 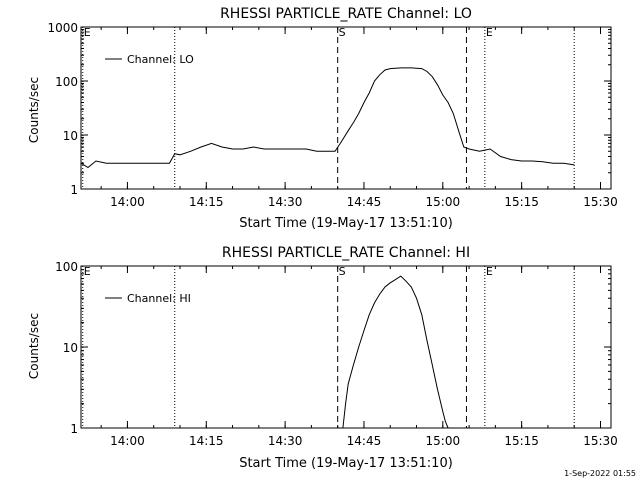 I want to click on legend-label: Channel: HI, so click(x=159, y=298).